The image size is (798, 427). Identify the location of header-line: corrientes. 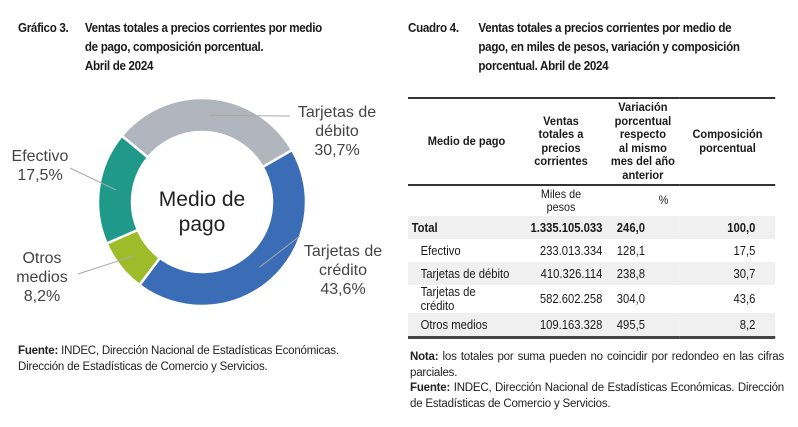
(561, 161).